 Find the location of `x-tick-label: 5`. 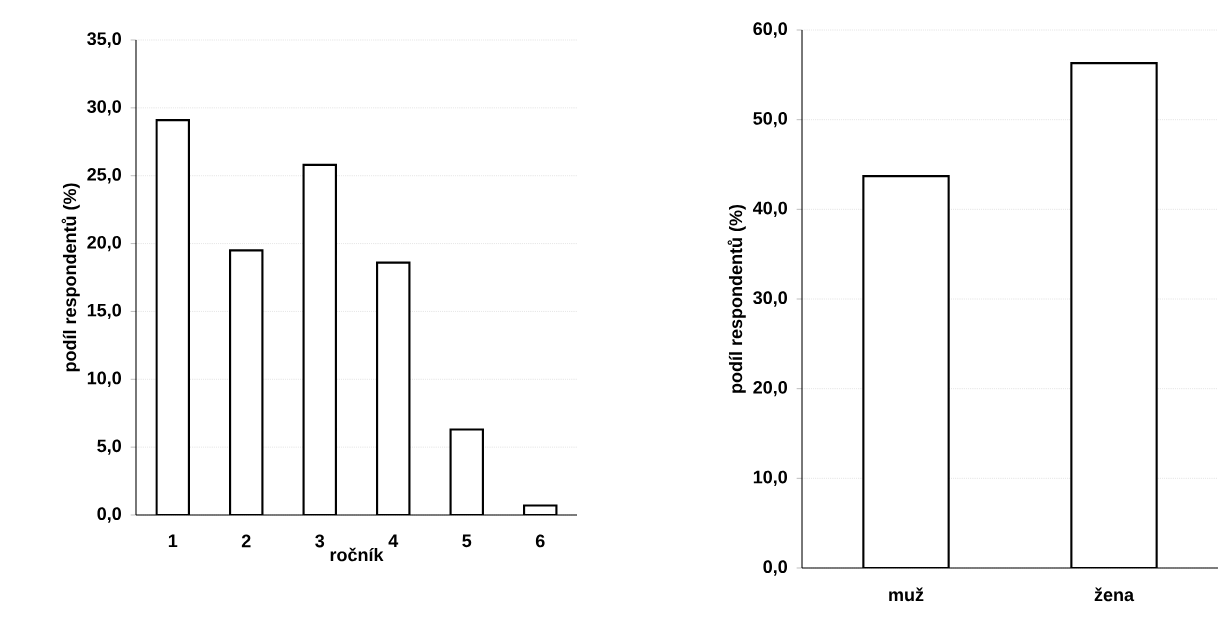

x-tick-label: 5 is located at coordinates (467, 541).